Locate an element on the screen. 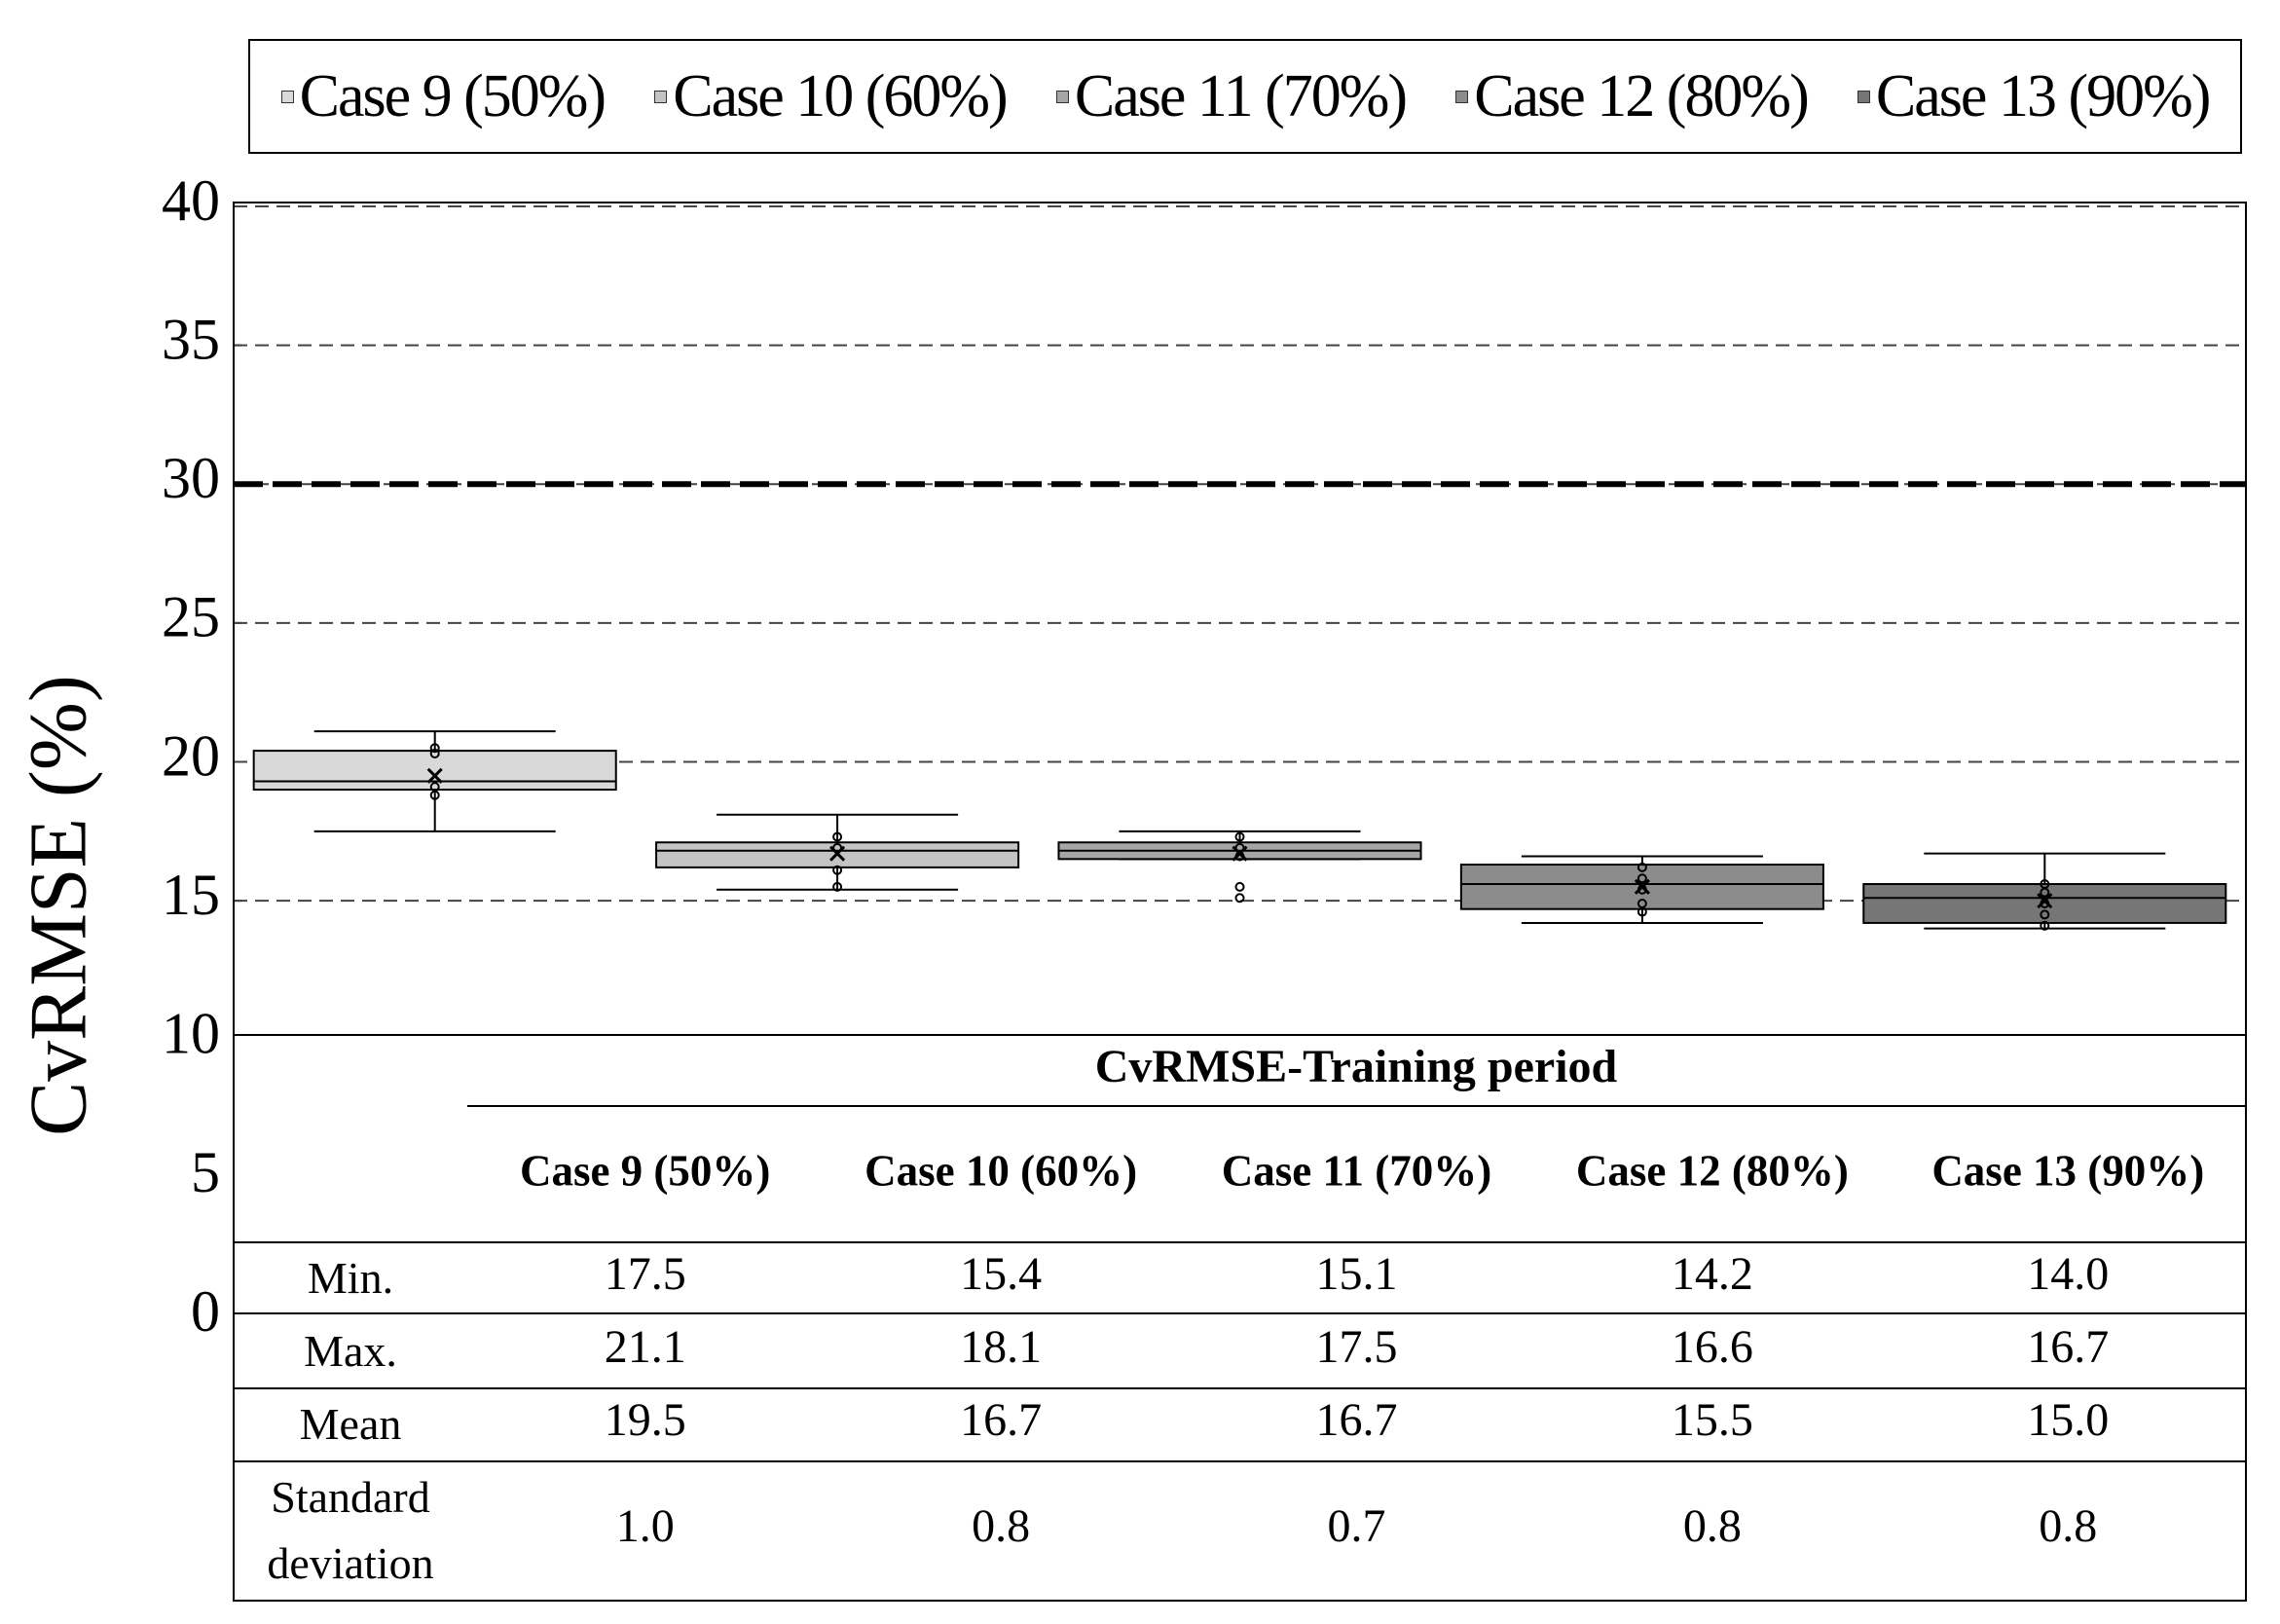 The width and height of the screenshot is (2280, 1624). table-cell: 15.4 is located at coordinates (1001, 1274).